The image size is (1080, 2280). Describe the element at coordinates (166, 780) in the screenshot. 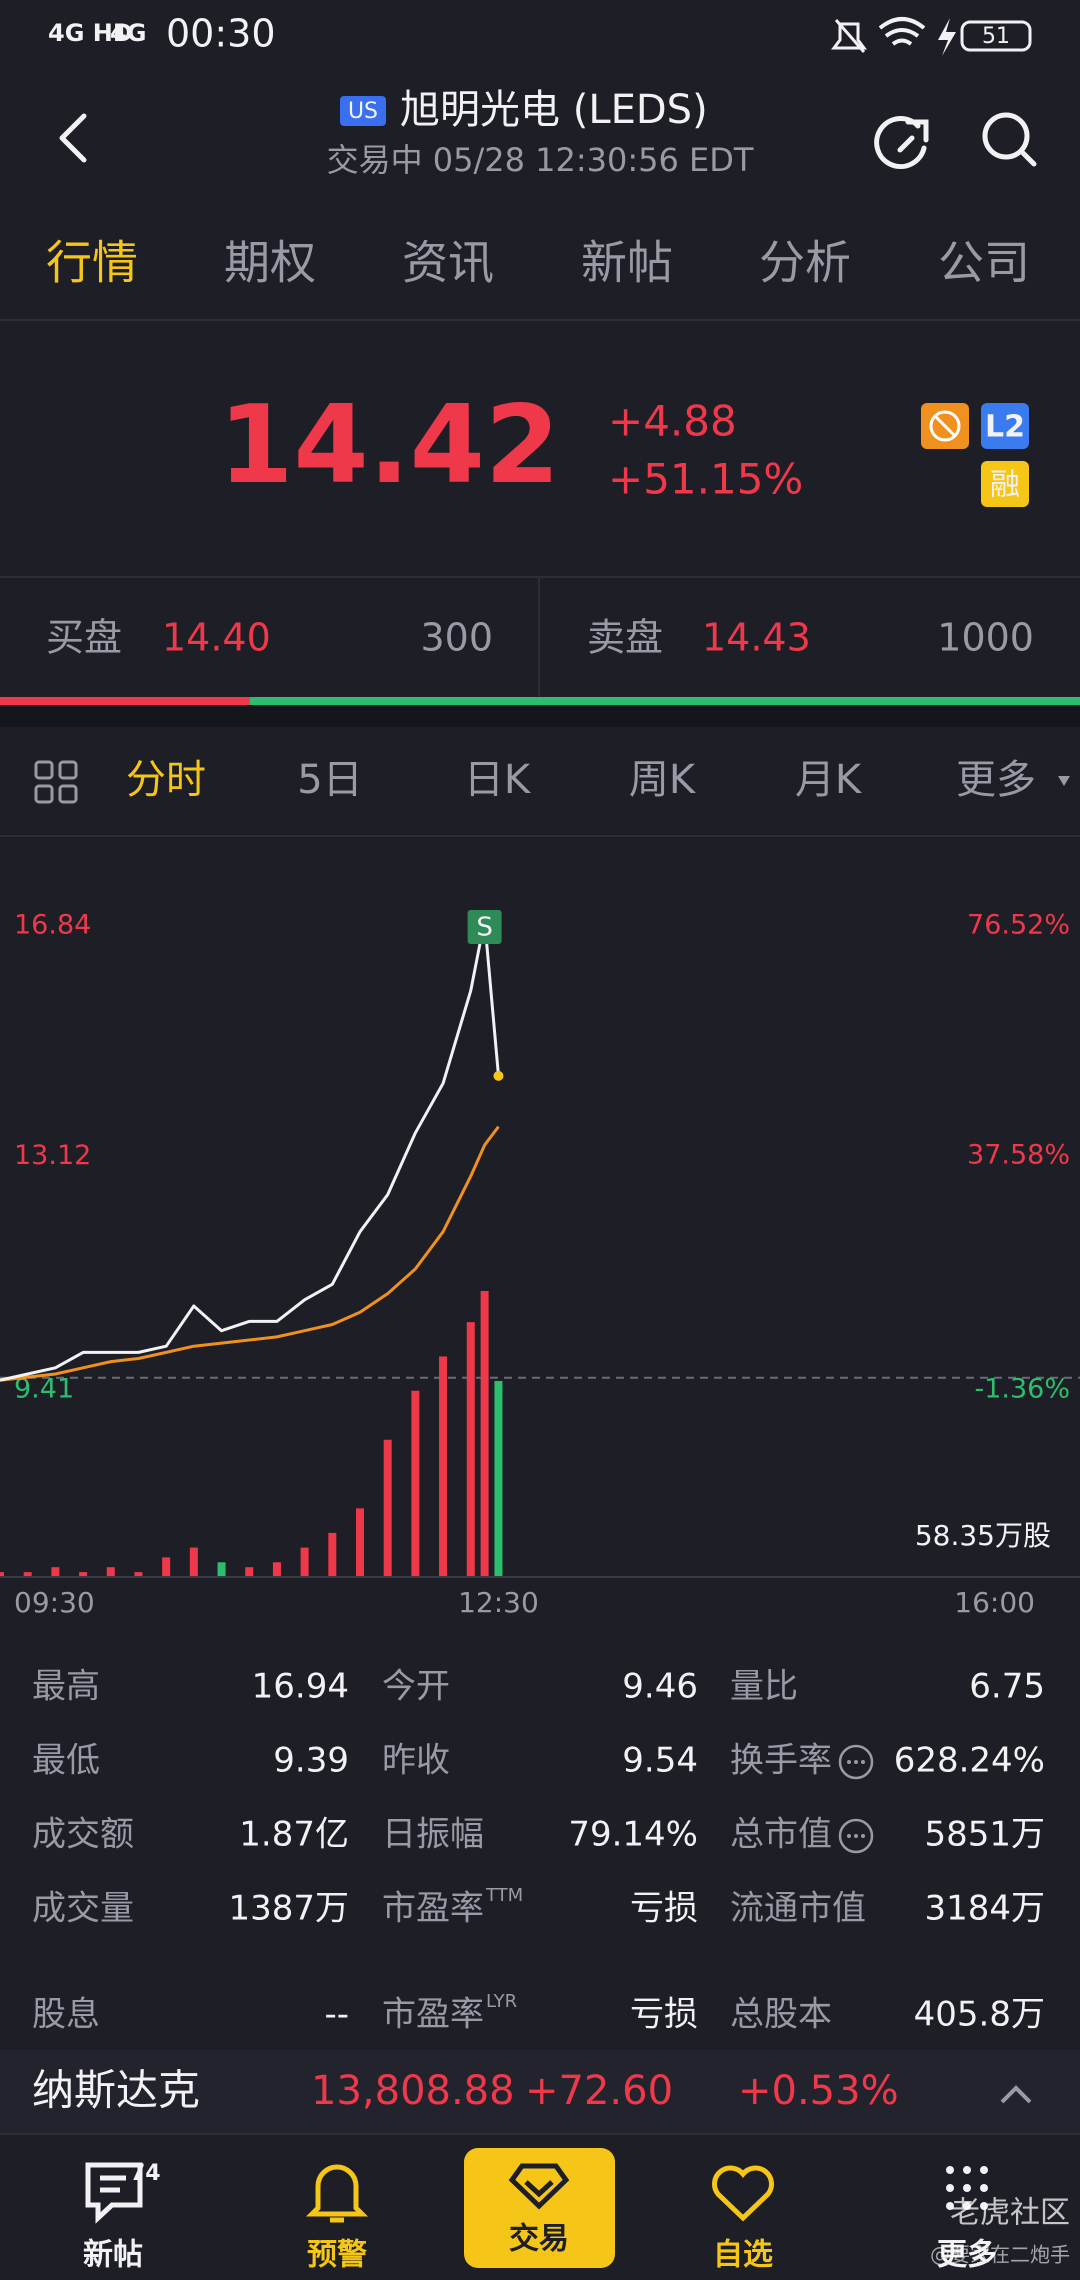

I see `period-tab: 分时` at that location.